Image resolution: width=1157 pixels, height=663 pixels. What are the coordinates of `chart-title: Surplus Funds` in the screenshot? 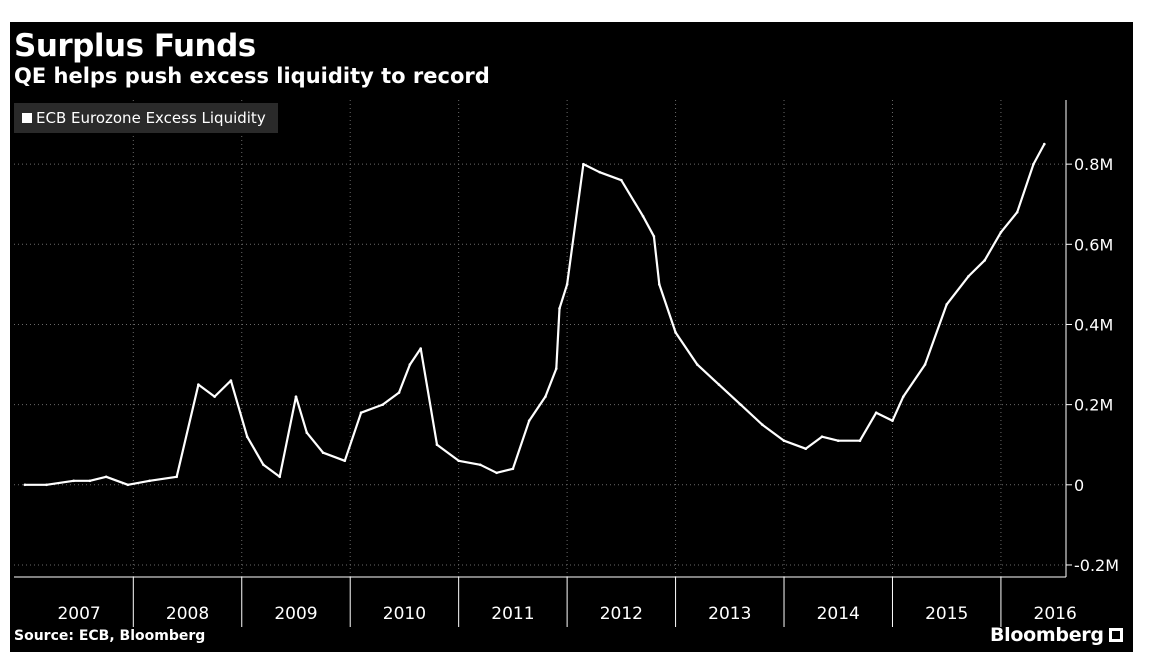 It's located at (135, 46).